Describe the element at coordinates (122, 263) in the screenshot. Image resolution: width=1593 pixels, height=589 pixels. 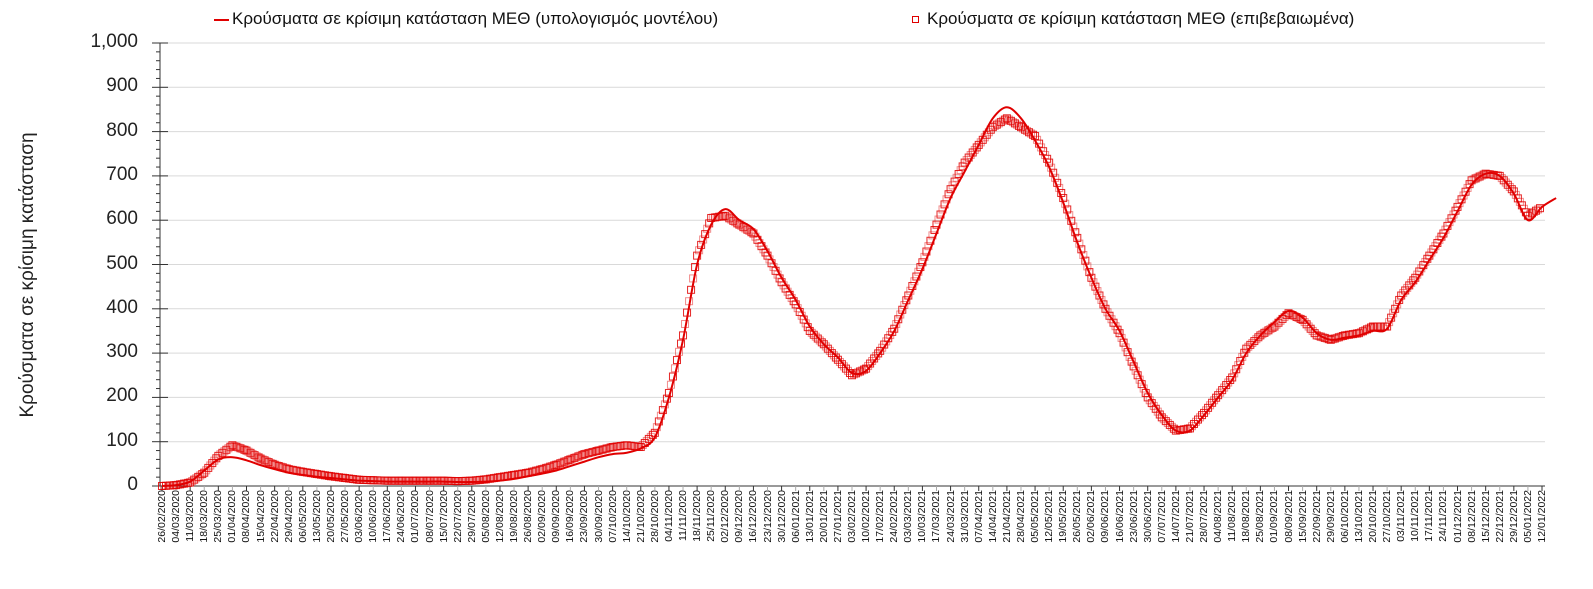
I see `y-tick-label: 500` at that location.